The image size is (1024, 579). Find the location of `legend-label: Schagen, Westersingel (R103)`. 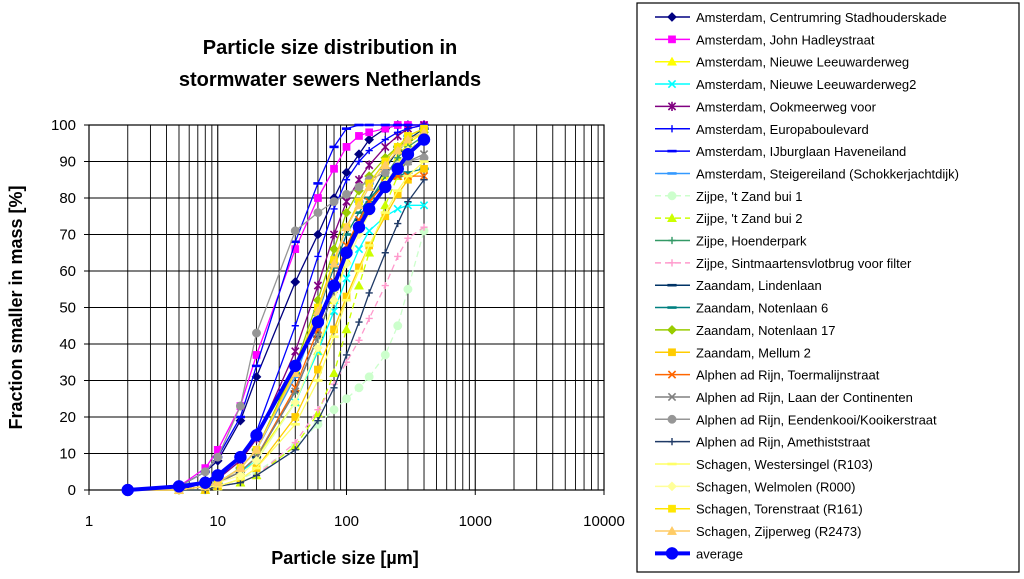

legend-label: Schagen, Westersingel (R103) is located at coordinates (784, 464).